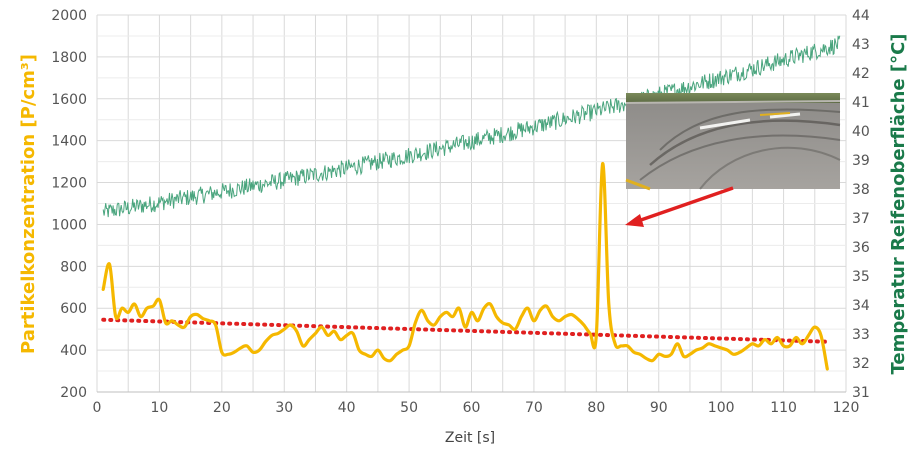 The height and width of the screenshot is (452, 920). What do you see at coordinates (160, 408) in the screenshot?
I see `x-tick-label: 10` at bounding box center [160, 408].